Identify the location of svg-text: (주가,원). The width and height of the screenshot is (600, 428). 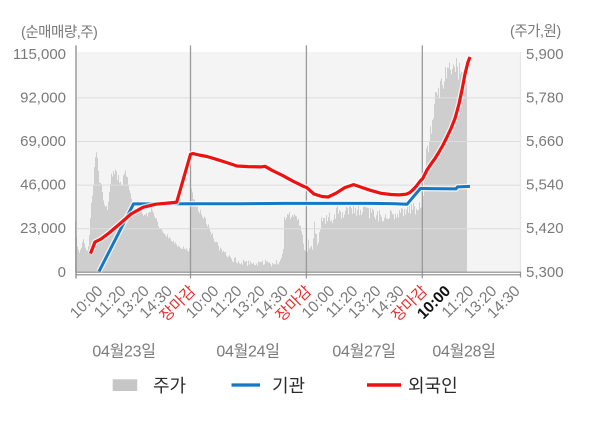
(535, 31).